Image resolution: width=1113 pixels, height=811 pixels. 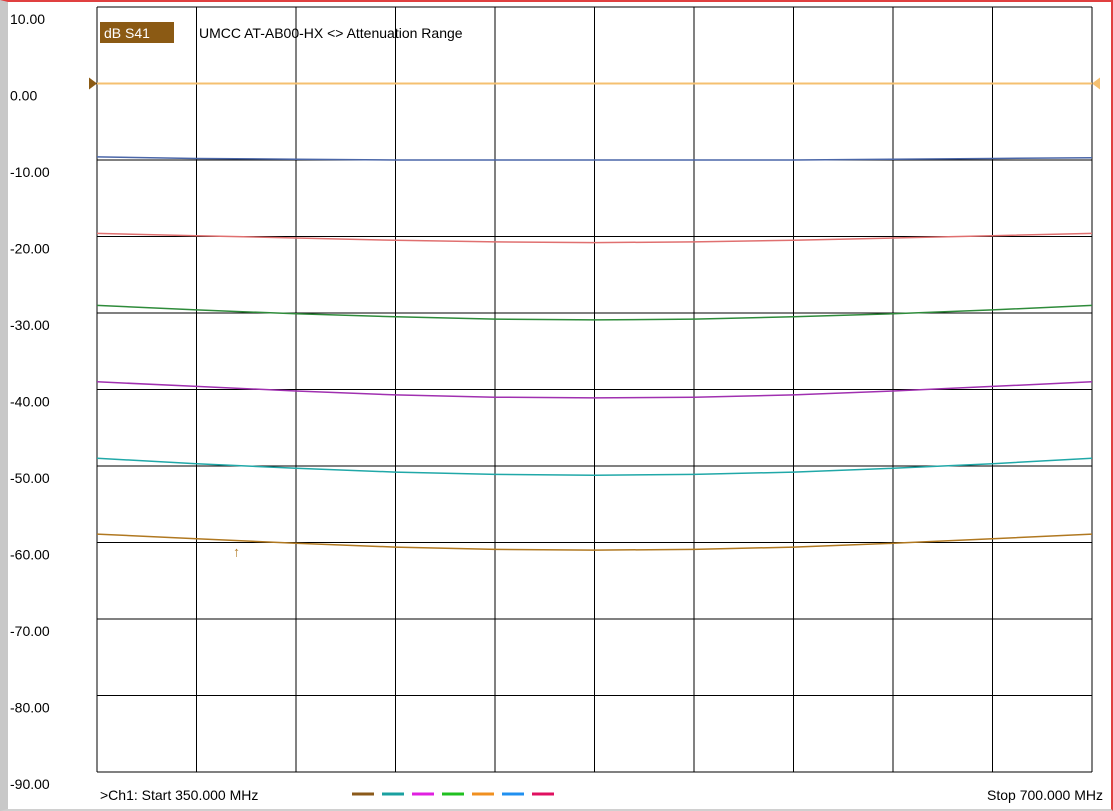 I want to click on reference-marker-left, so click(x=93, y=83).